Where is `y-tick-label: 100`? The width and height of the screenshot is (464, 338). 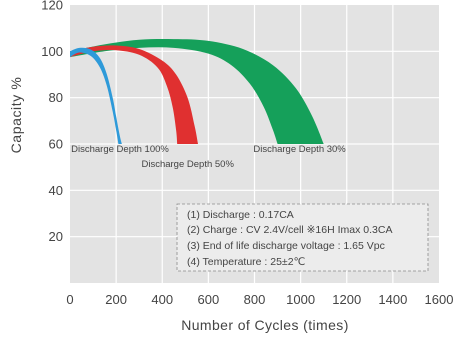
y-tick-label: 100 is located at coordinates (52, 51).